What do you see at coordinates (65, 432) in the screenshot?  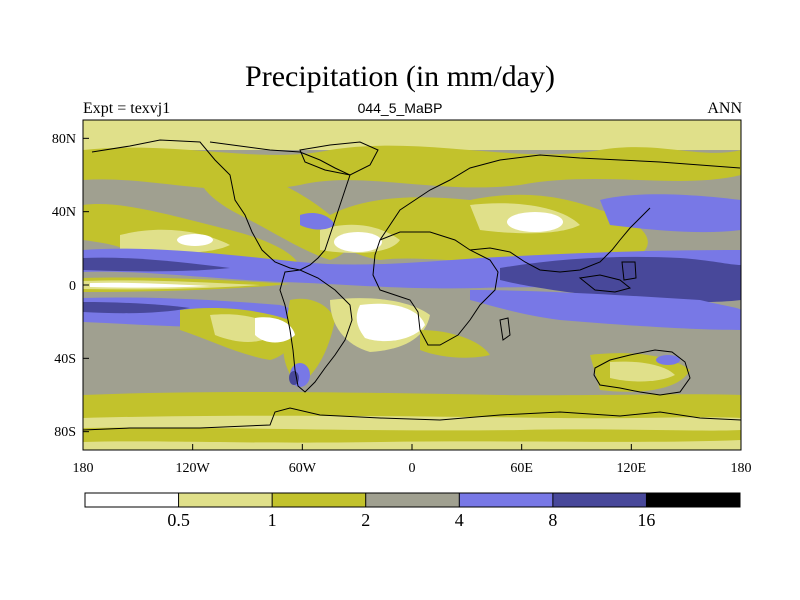 I see `y-tick-label-4: 80S` at bounding box center [65, 432].